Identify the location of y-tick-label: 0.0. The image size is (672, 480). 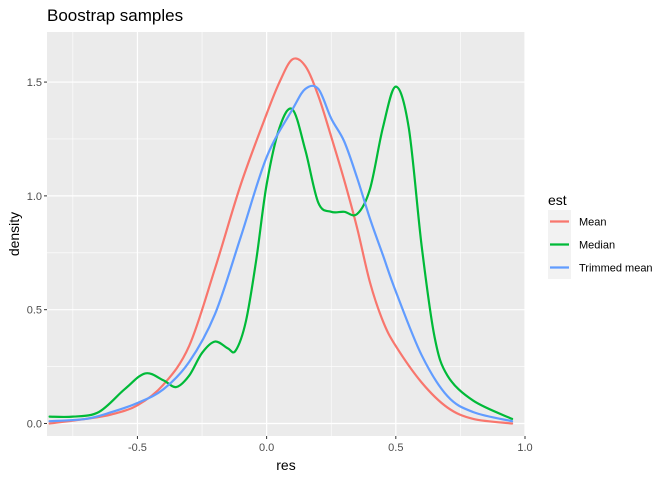
(34, 424).